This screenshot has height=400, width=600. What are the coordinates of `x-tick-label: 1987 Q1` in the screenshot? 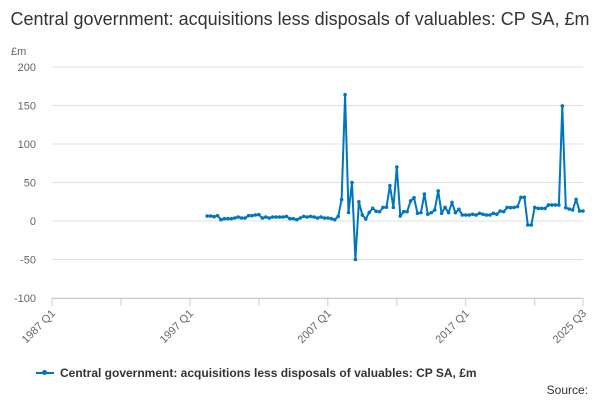 It's located at (39, 327).